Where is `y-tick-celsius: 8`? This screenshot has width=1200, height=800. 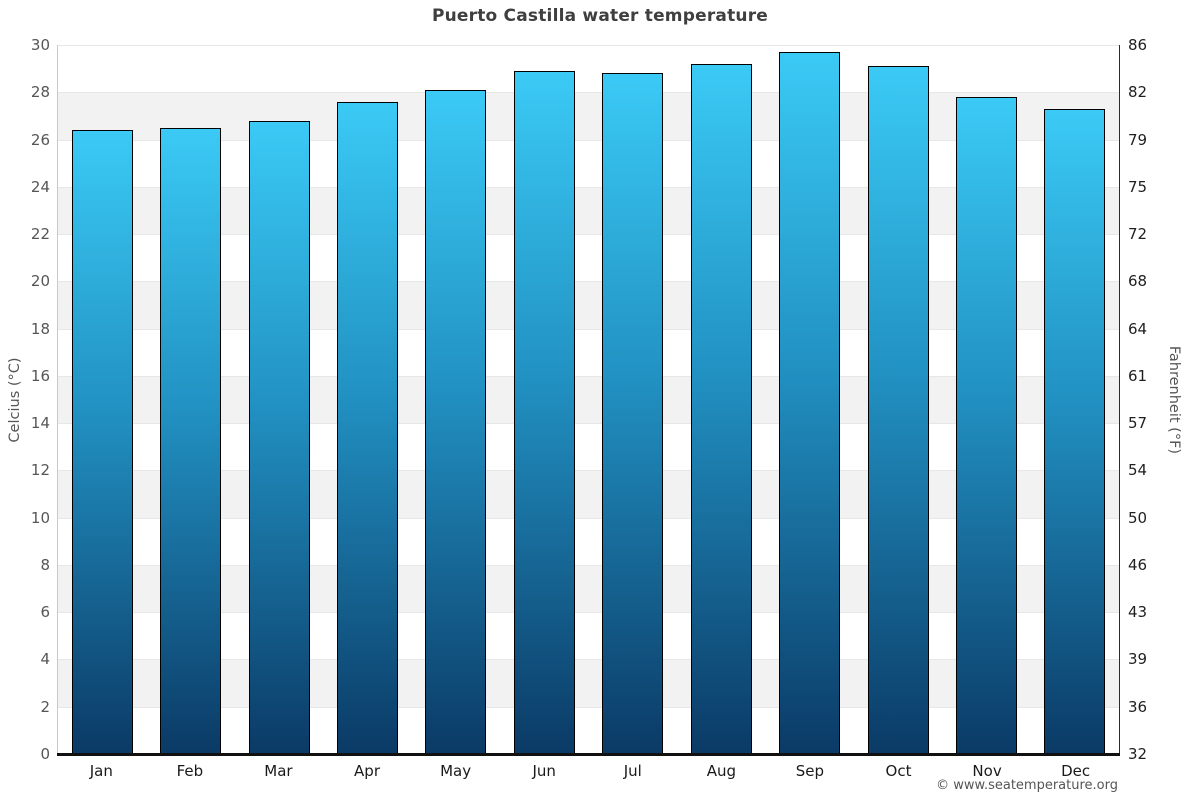 y-tick-celsius: 8 is located at coordinates (45, 564).